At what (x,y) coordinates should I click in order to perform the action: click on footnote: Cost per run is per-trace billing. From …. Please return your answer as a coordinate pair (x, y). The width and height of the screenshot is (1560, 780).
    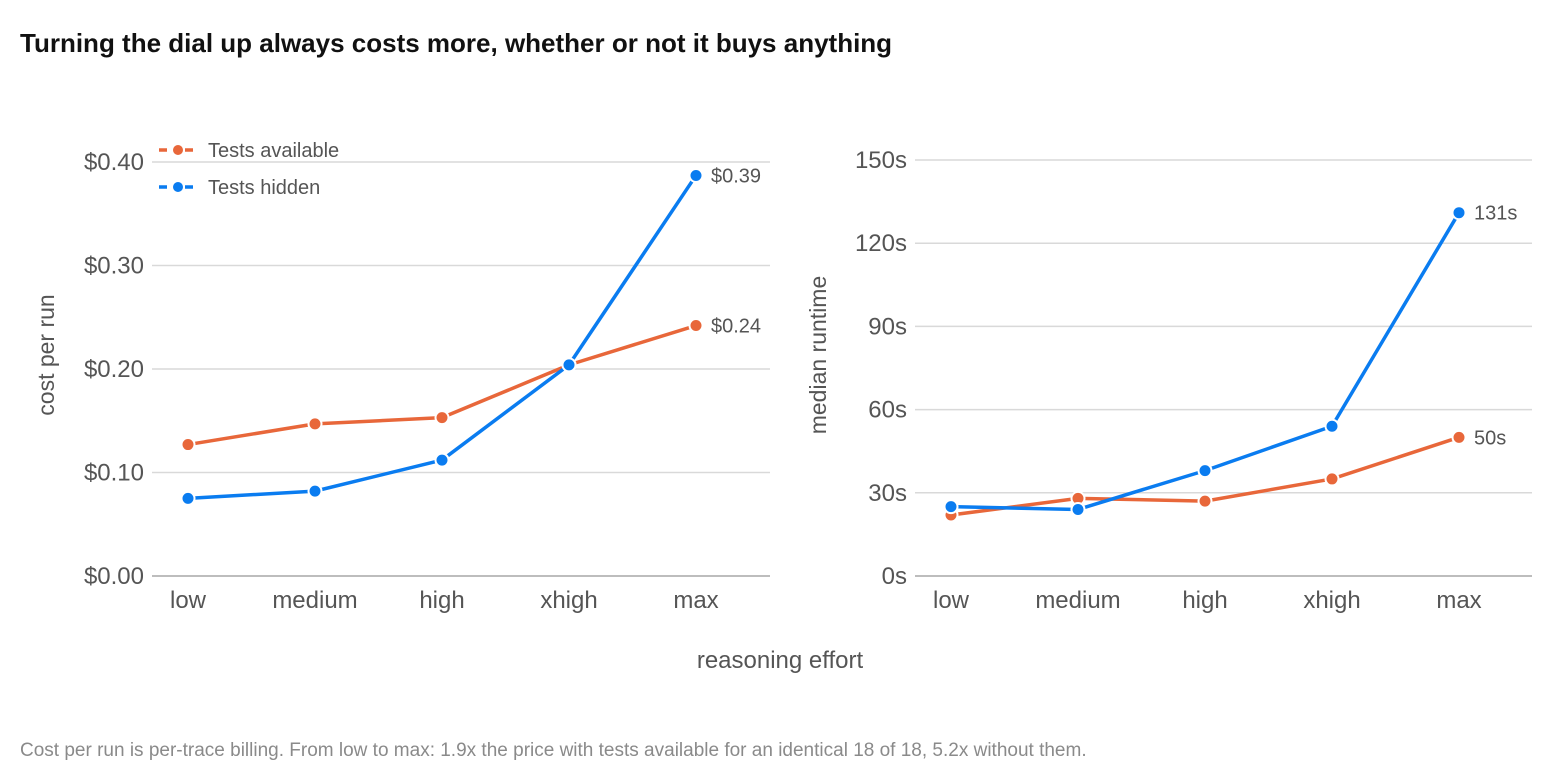
    Looking at the image, I should click on (553, 750).